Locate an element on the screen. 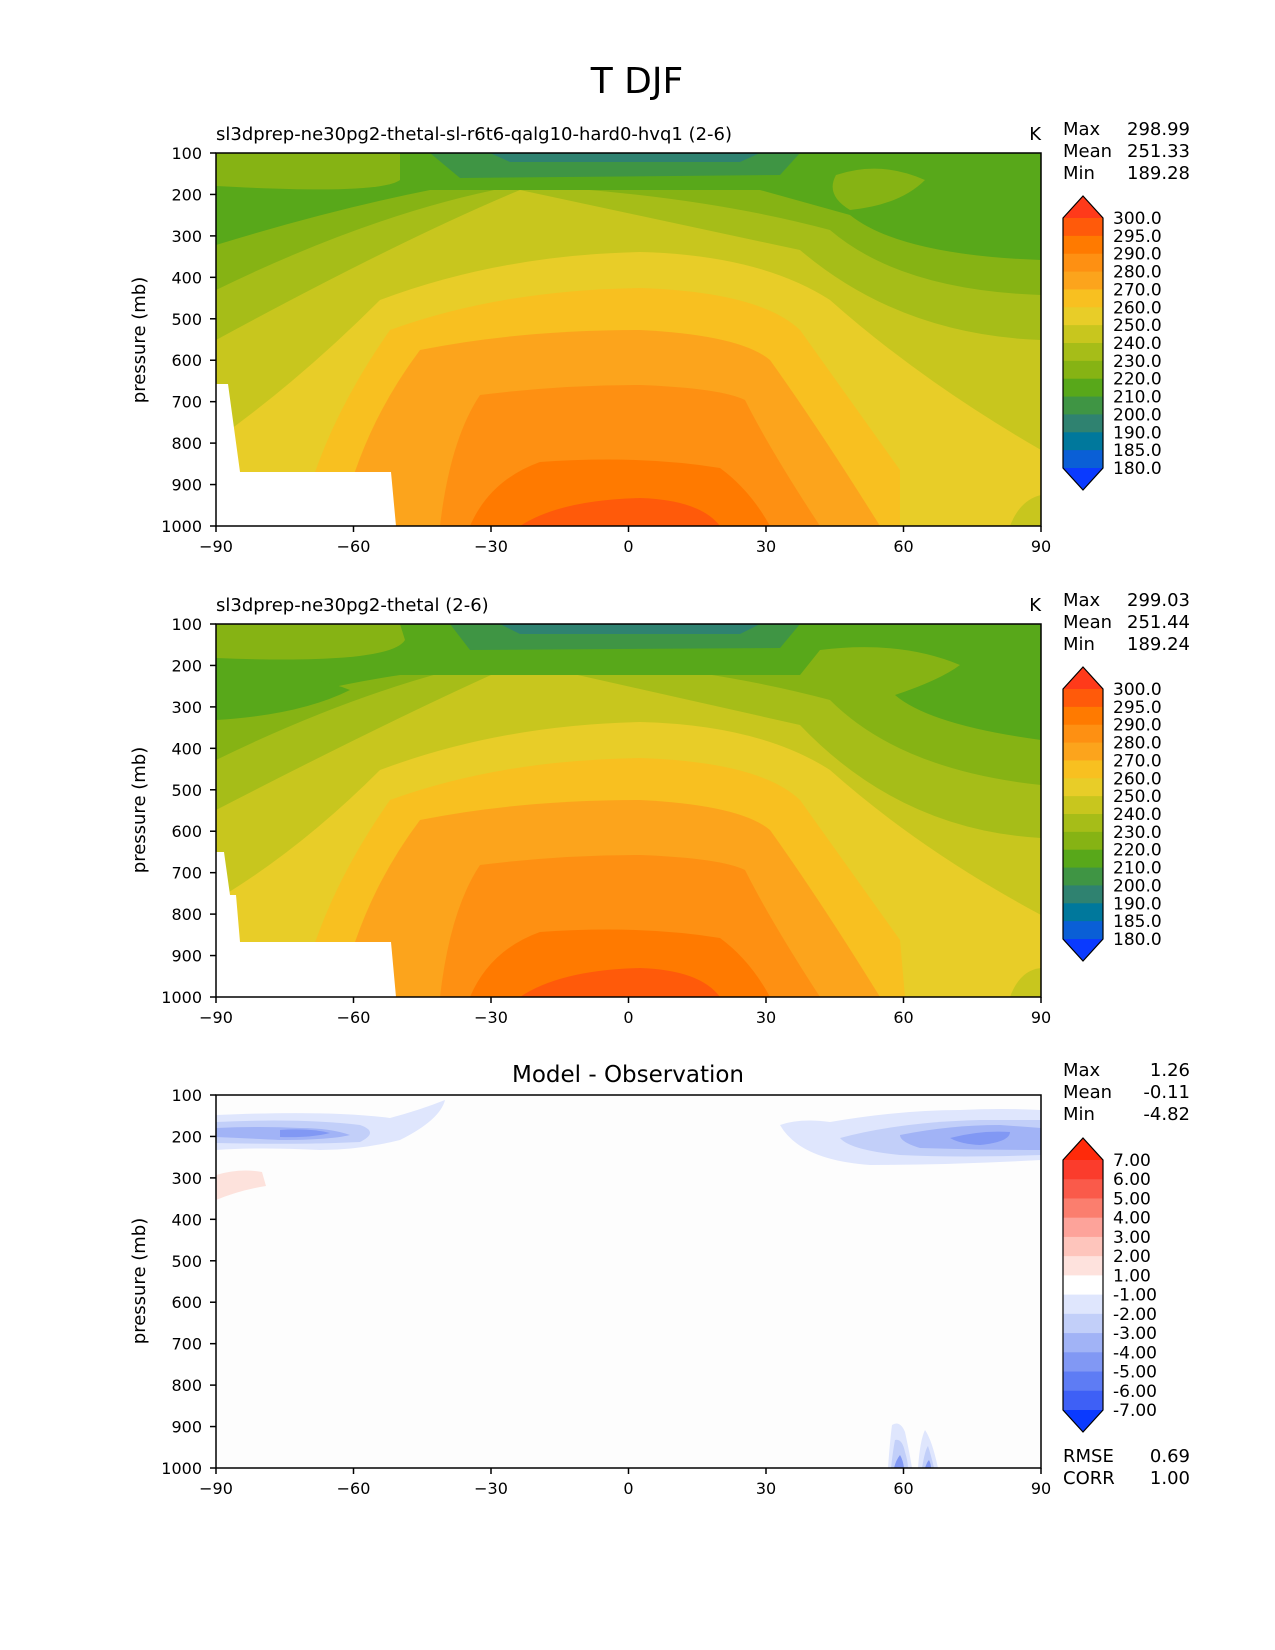  colorbar-tick-label: 7.00 is located at coordinates (1132, 1161).